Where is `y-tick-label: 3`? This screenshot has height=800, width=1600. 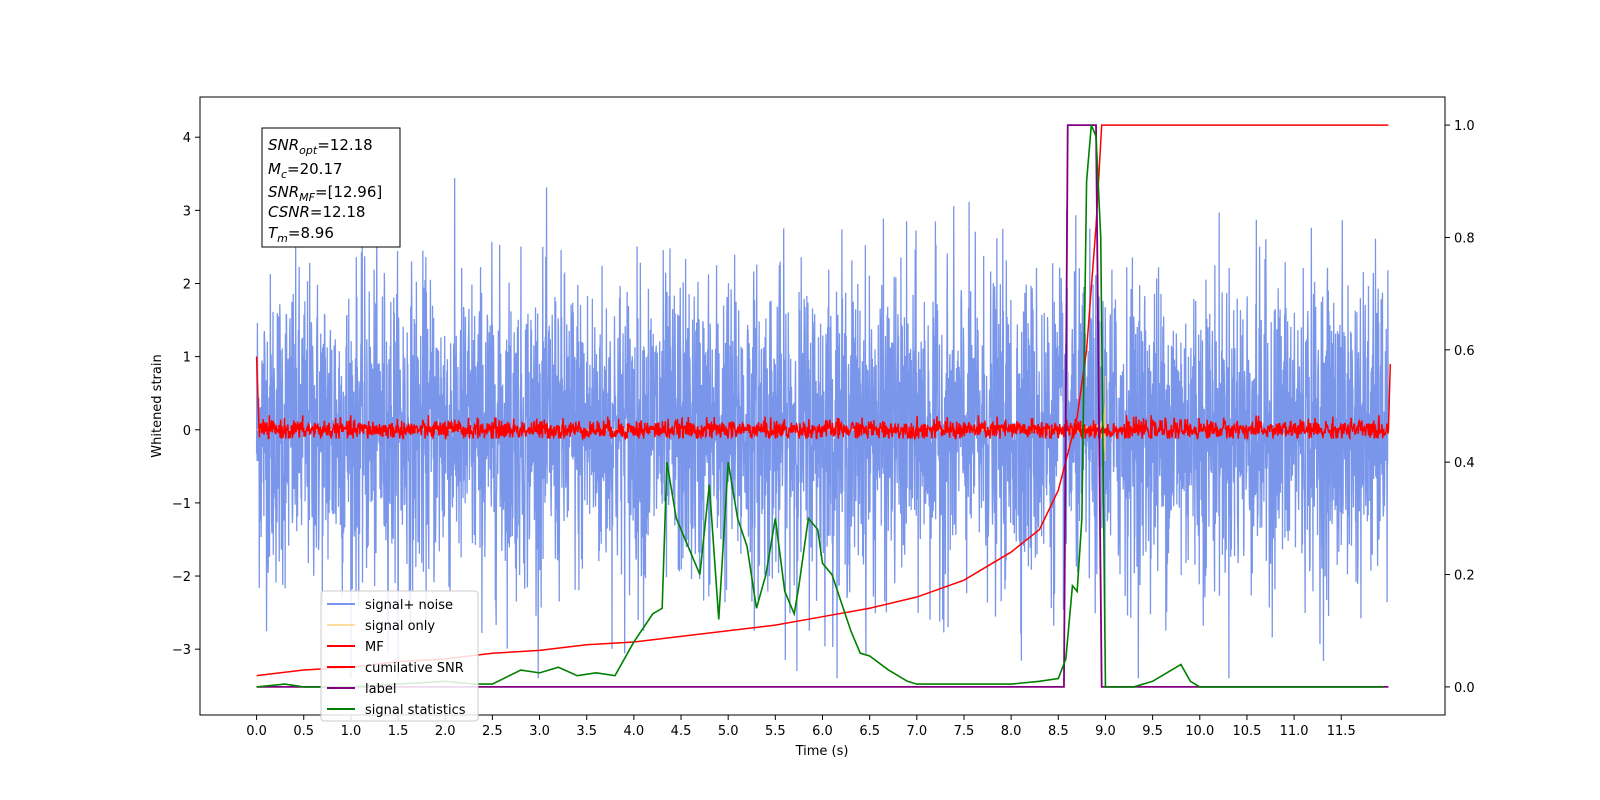 y-tick-label: 3 is located at coordinates (187, 211).